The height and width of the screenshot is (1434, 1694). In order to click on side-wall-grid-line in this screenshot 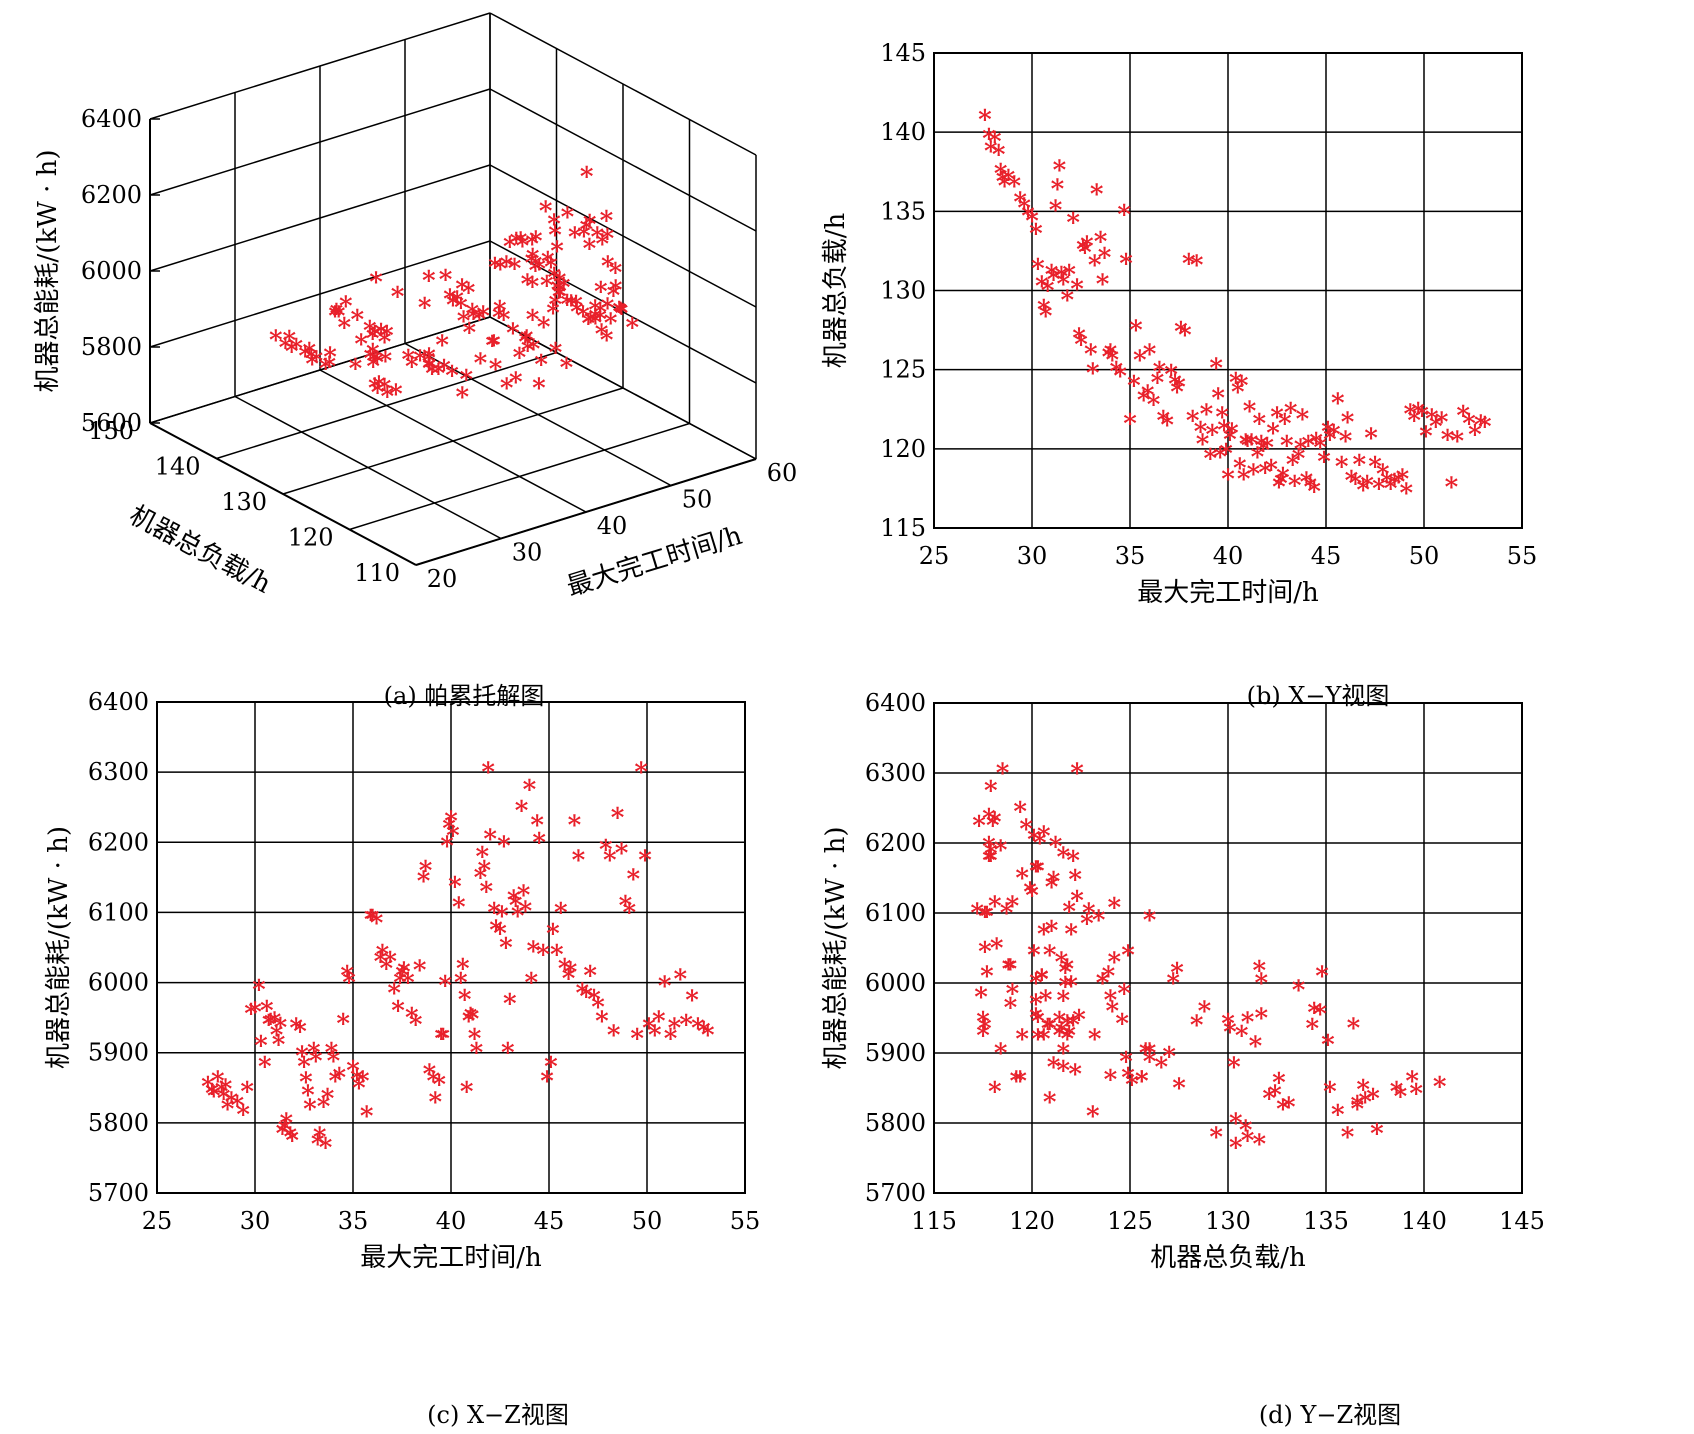, I will do `click(623, 236)`.